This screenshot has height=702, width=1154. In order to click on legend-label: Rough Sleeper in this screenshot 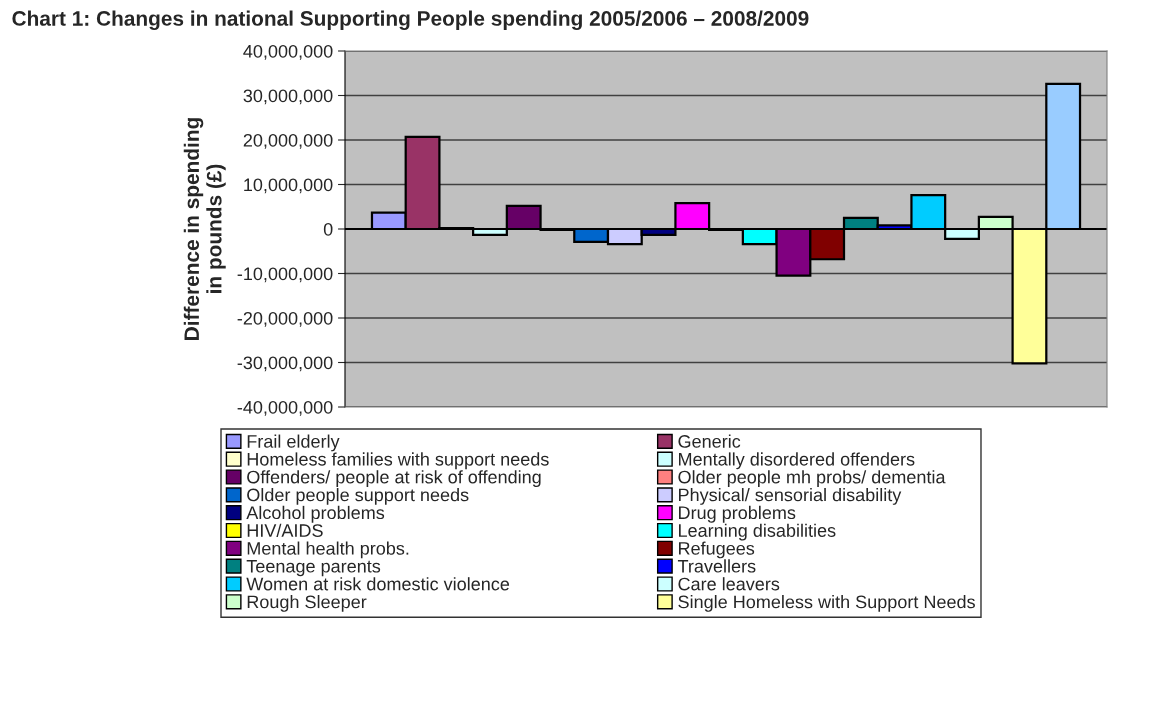, I will do `click(307, 603)`.